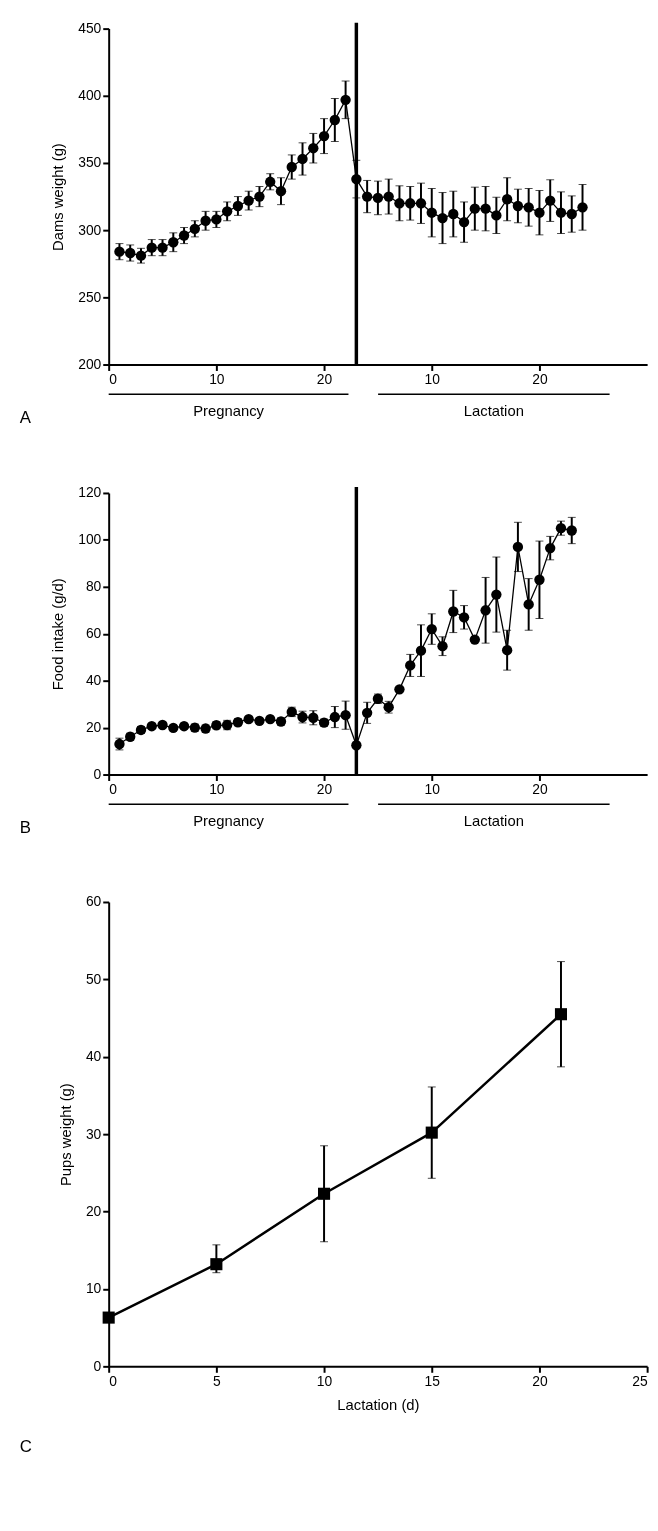 The height and width of the screenshot is (1531, 658). I want to click on x-axis-title: Lactation (d), so click(378, 1405).